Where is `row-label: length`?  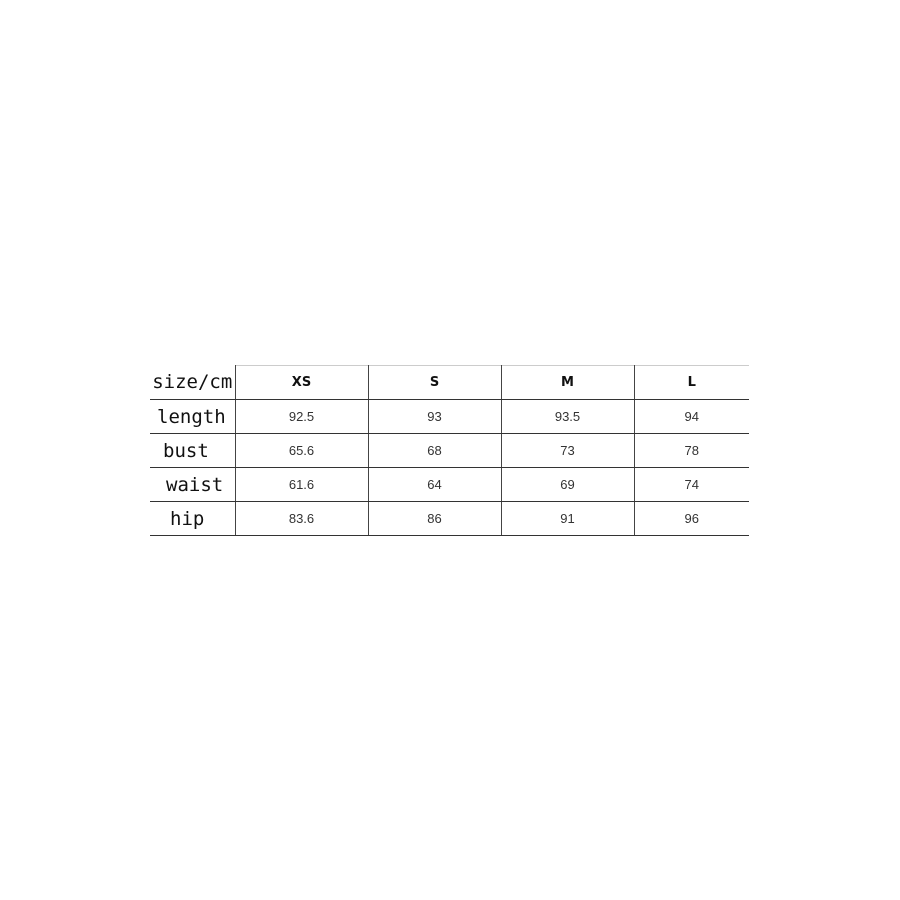
row-label: length is located at coordinates (193, 416).